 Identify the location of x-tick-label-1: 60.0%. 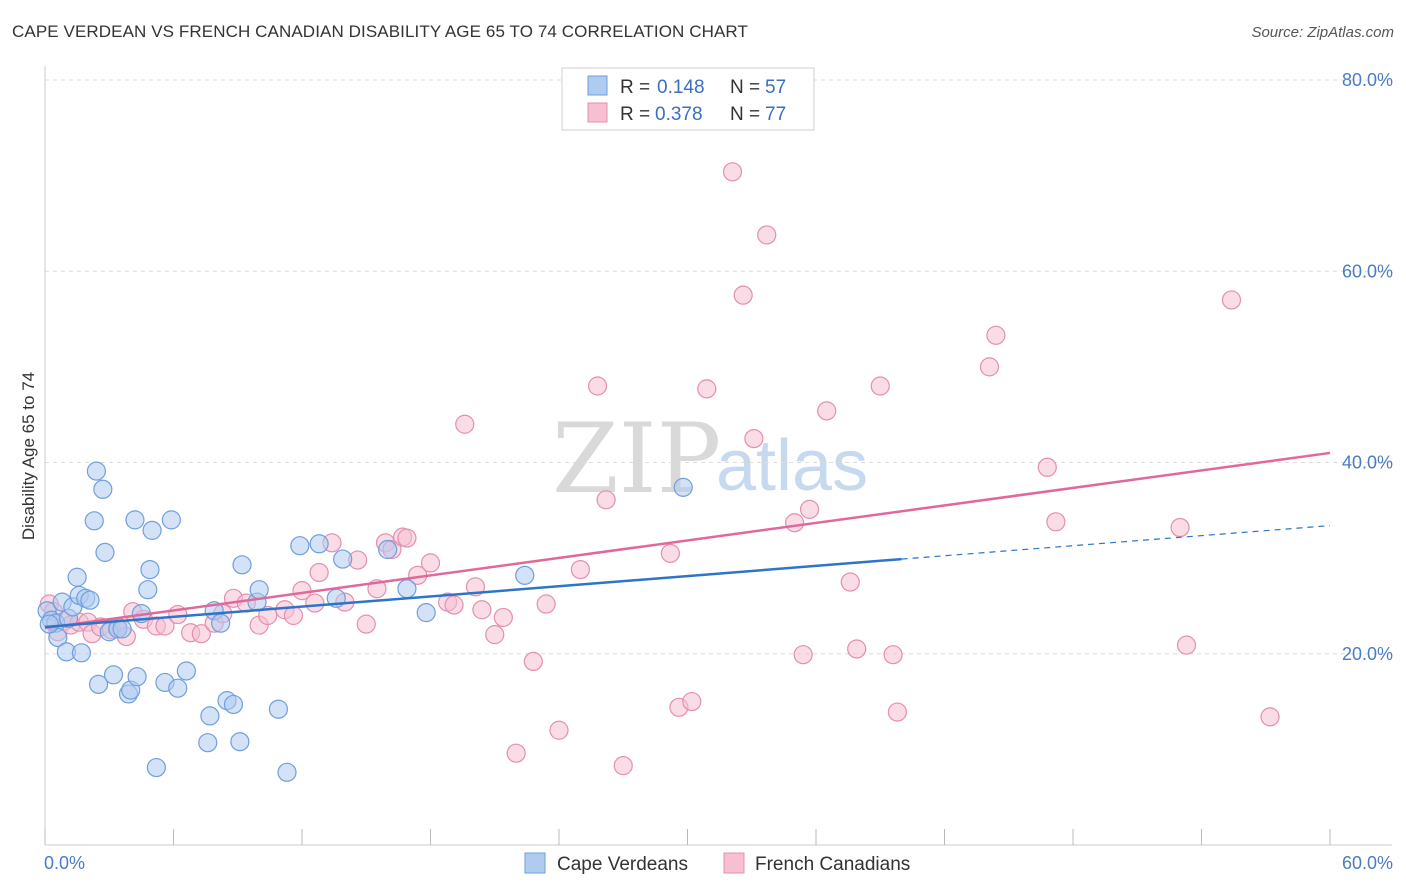
(1367, 863).